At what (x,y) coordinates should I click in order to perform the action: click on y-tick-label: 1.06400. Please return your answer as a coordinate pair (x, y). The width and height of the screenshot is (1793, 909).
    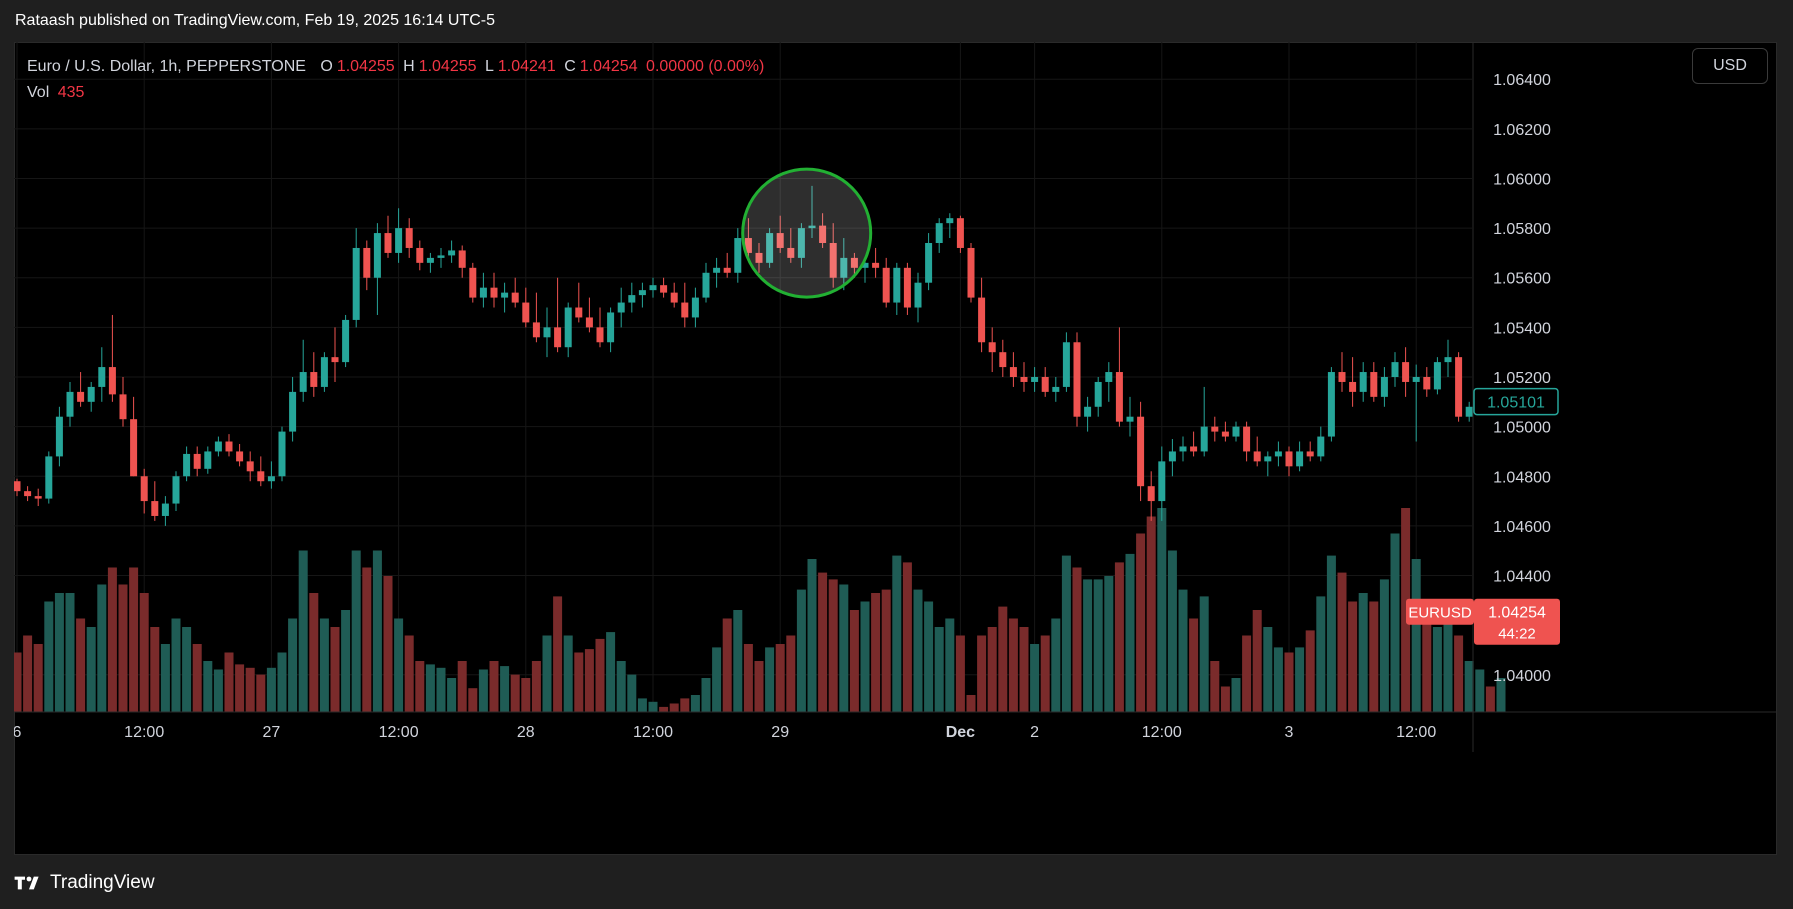
    Looking at the image, I should click on (1522, 80).